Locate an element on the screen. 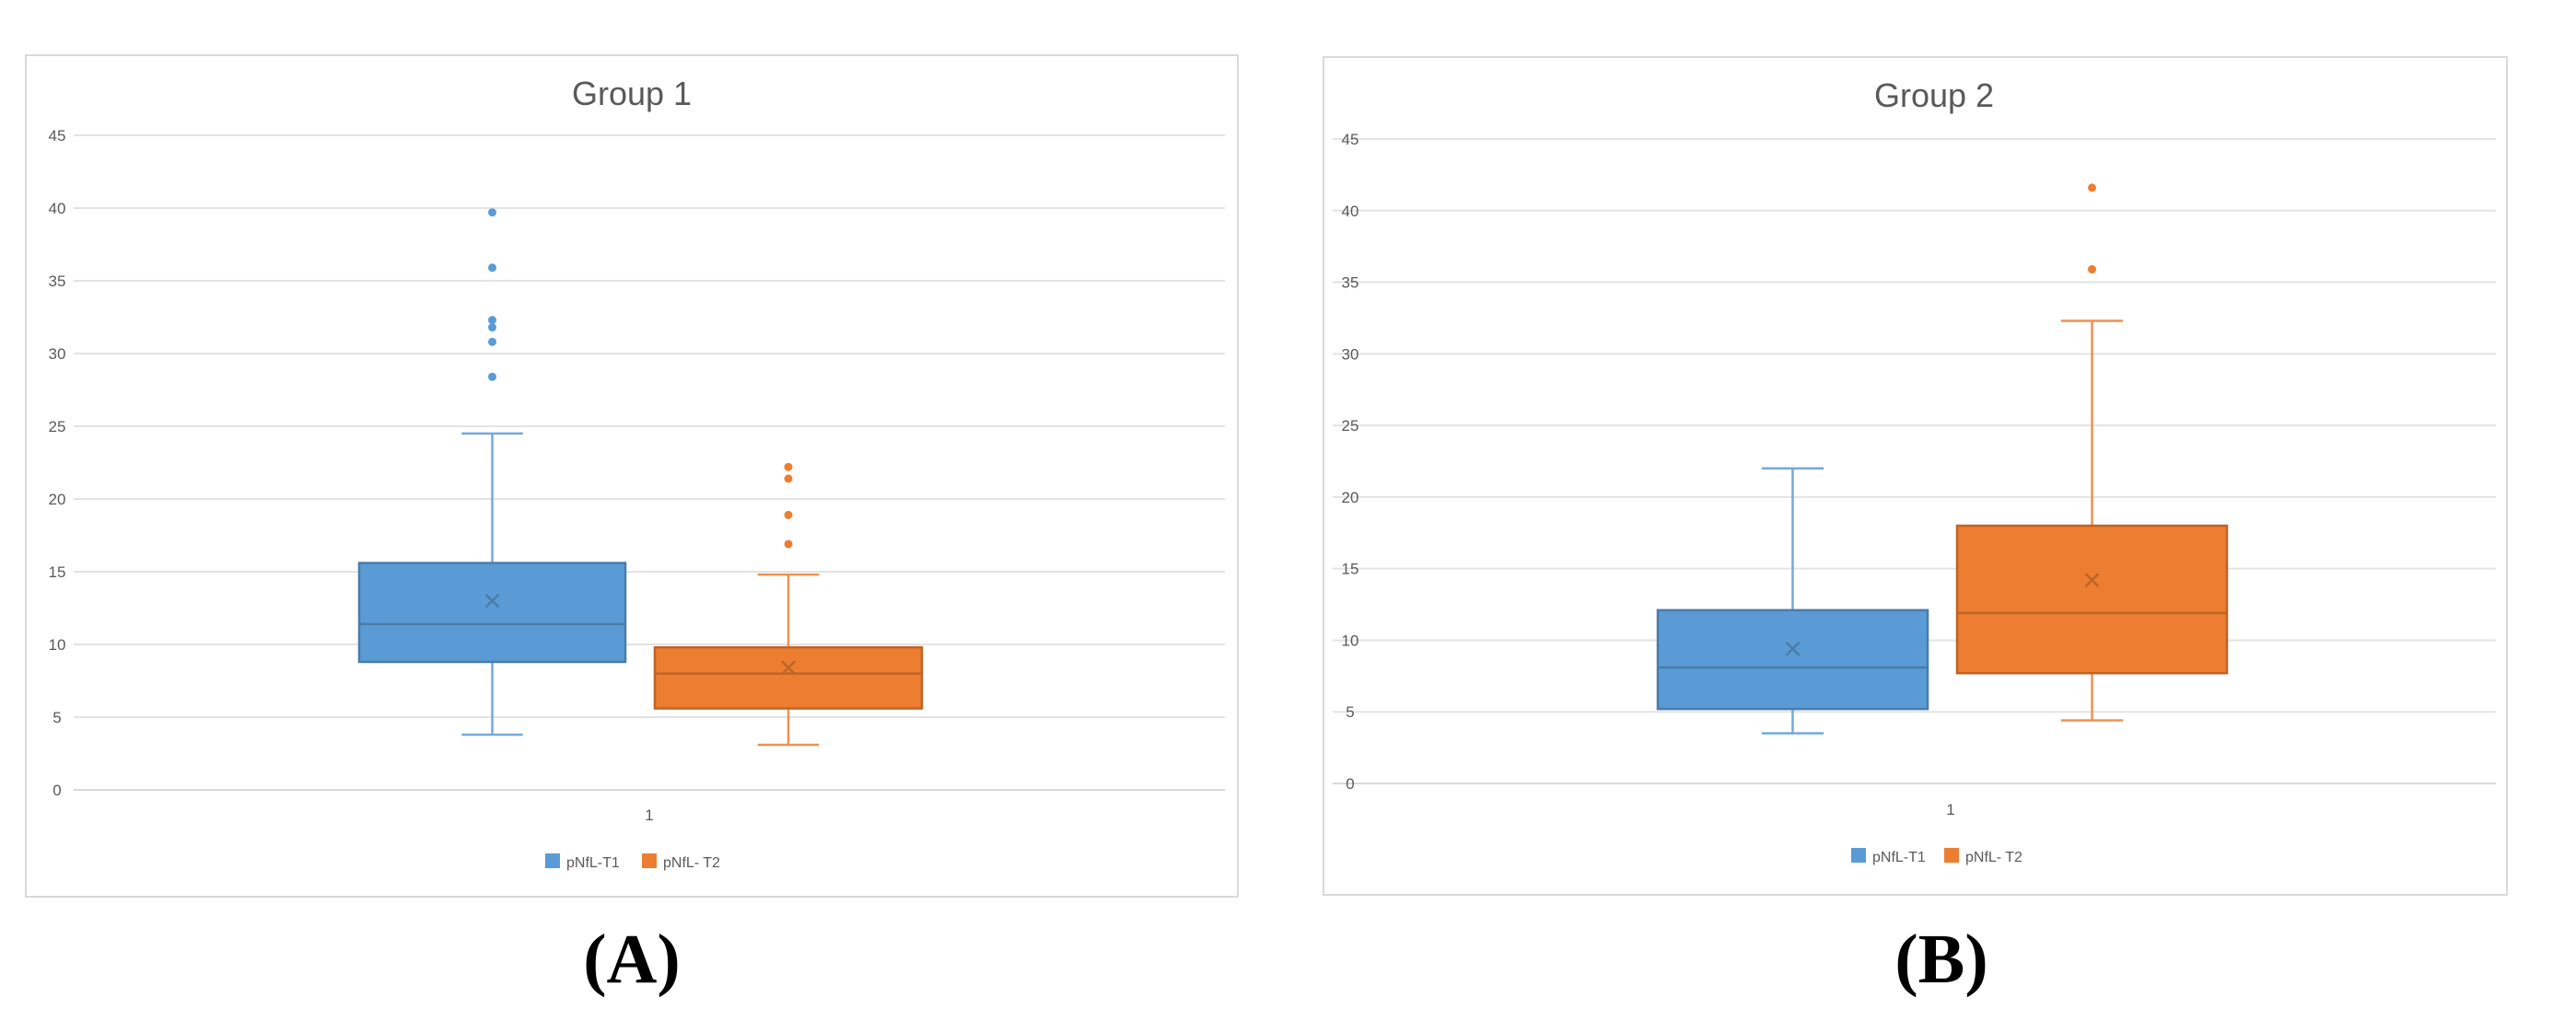 Image resolution: width=2576 pixels, height=1021 pixels. chart-a-plot is located at coordinates (640, 477).